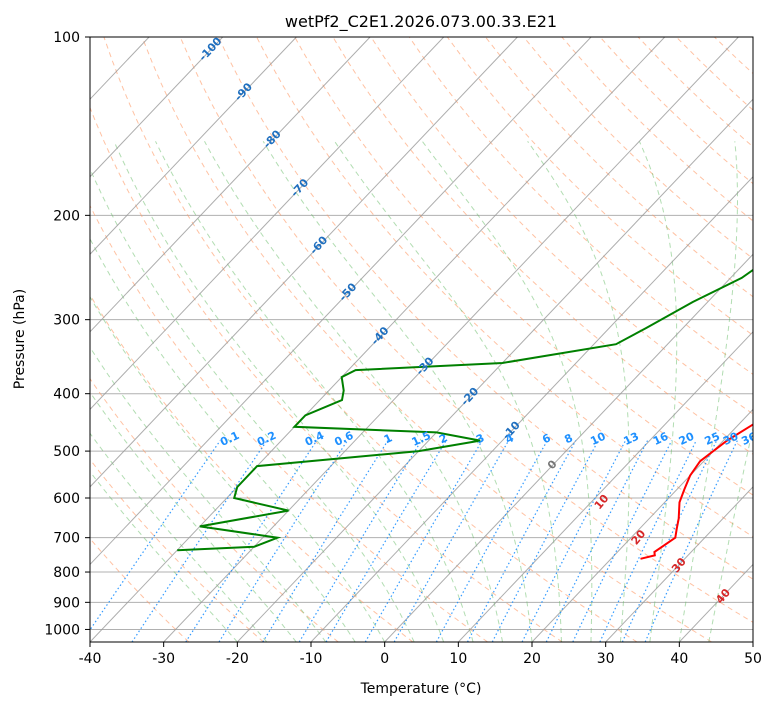 The image size is (775, 708). I want to click on x-tick-label: 50, so click(753, 659).